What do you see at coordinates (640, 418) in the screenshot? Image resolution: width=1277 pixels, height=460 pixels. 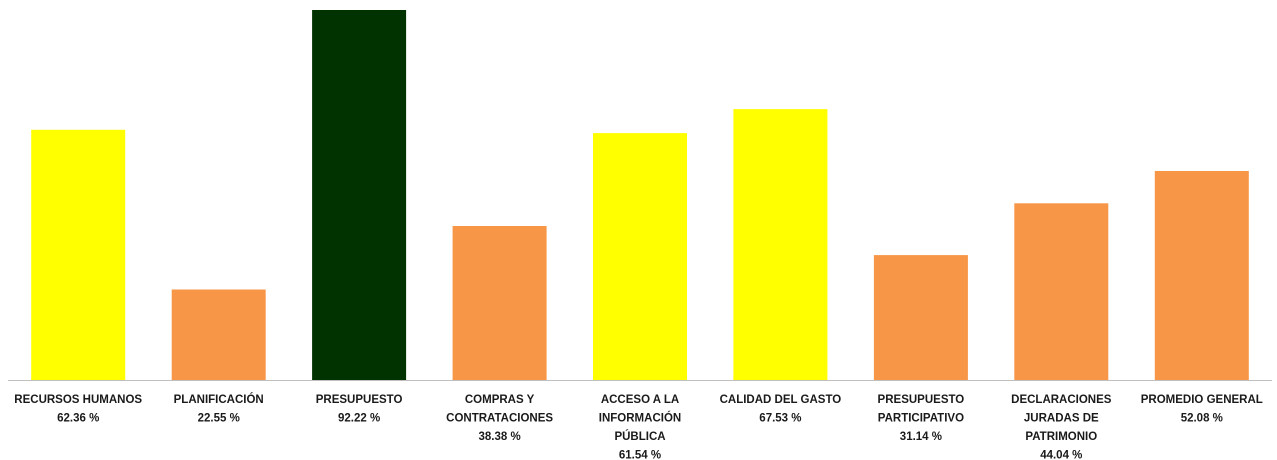 I see `category-label-line: INFORMACIÓN` at bounding box center [640, 418].